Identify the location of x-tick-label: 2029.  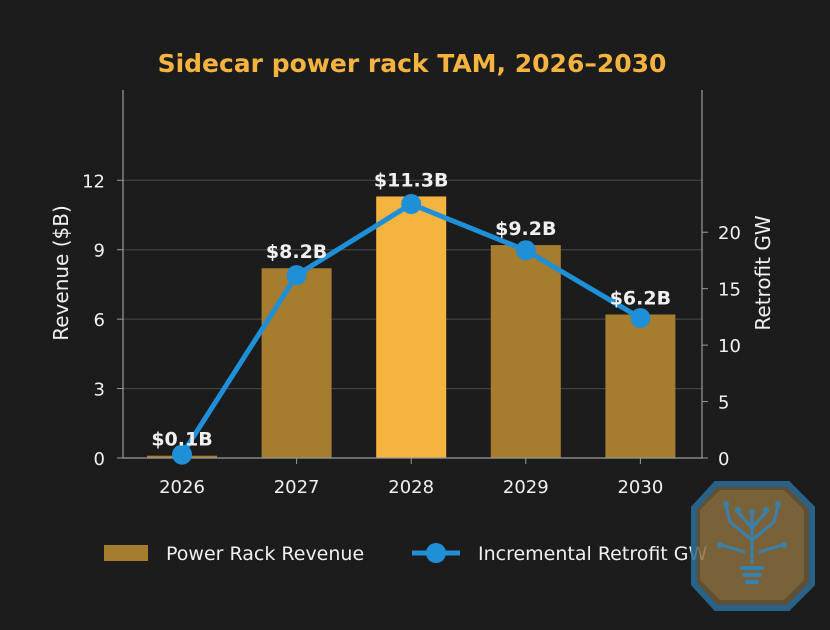
(526, 487).